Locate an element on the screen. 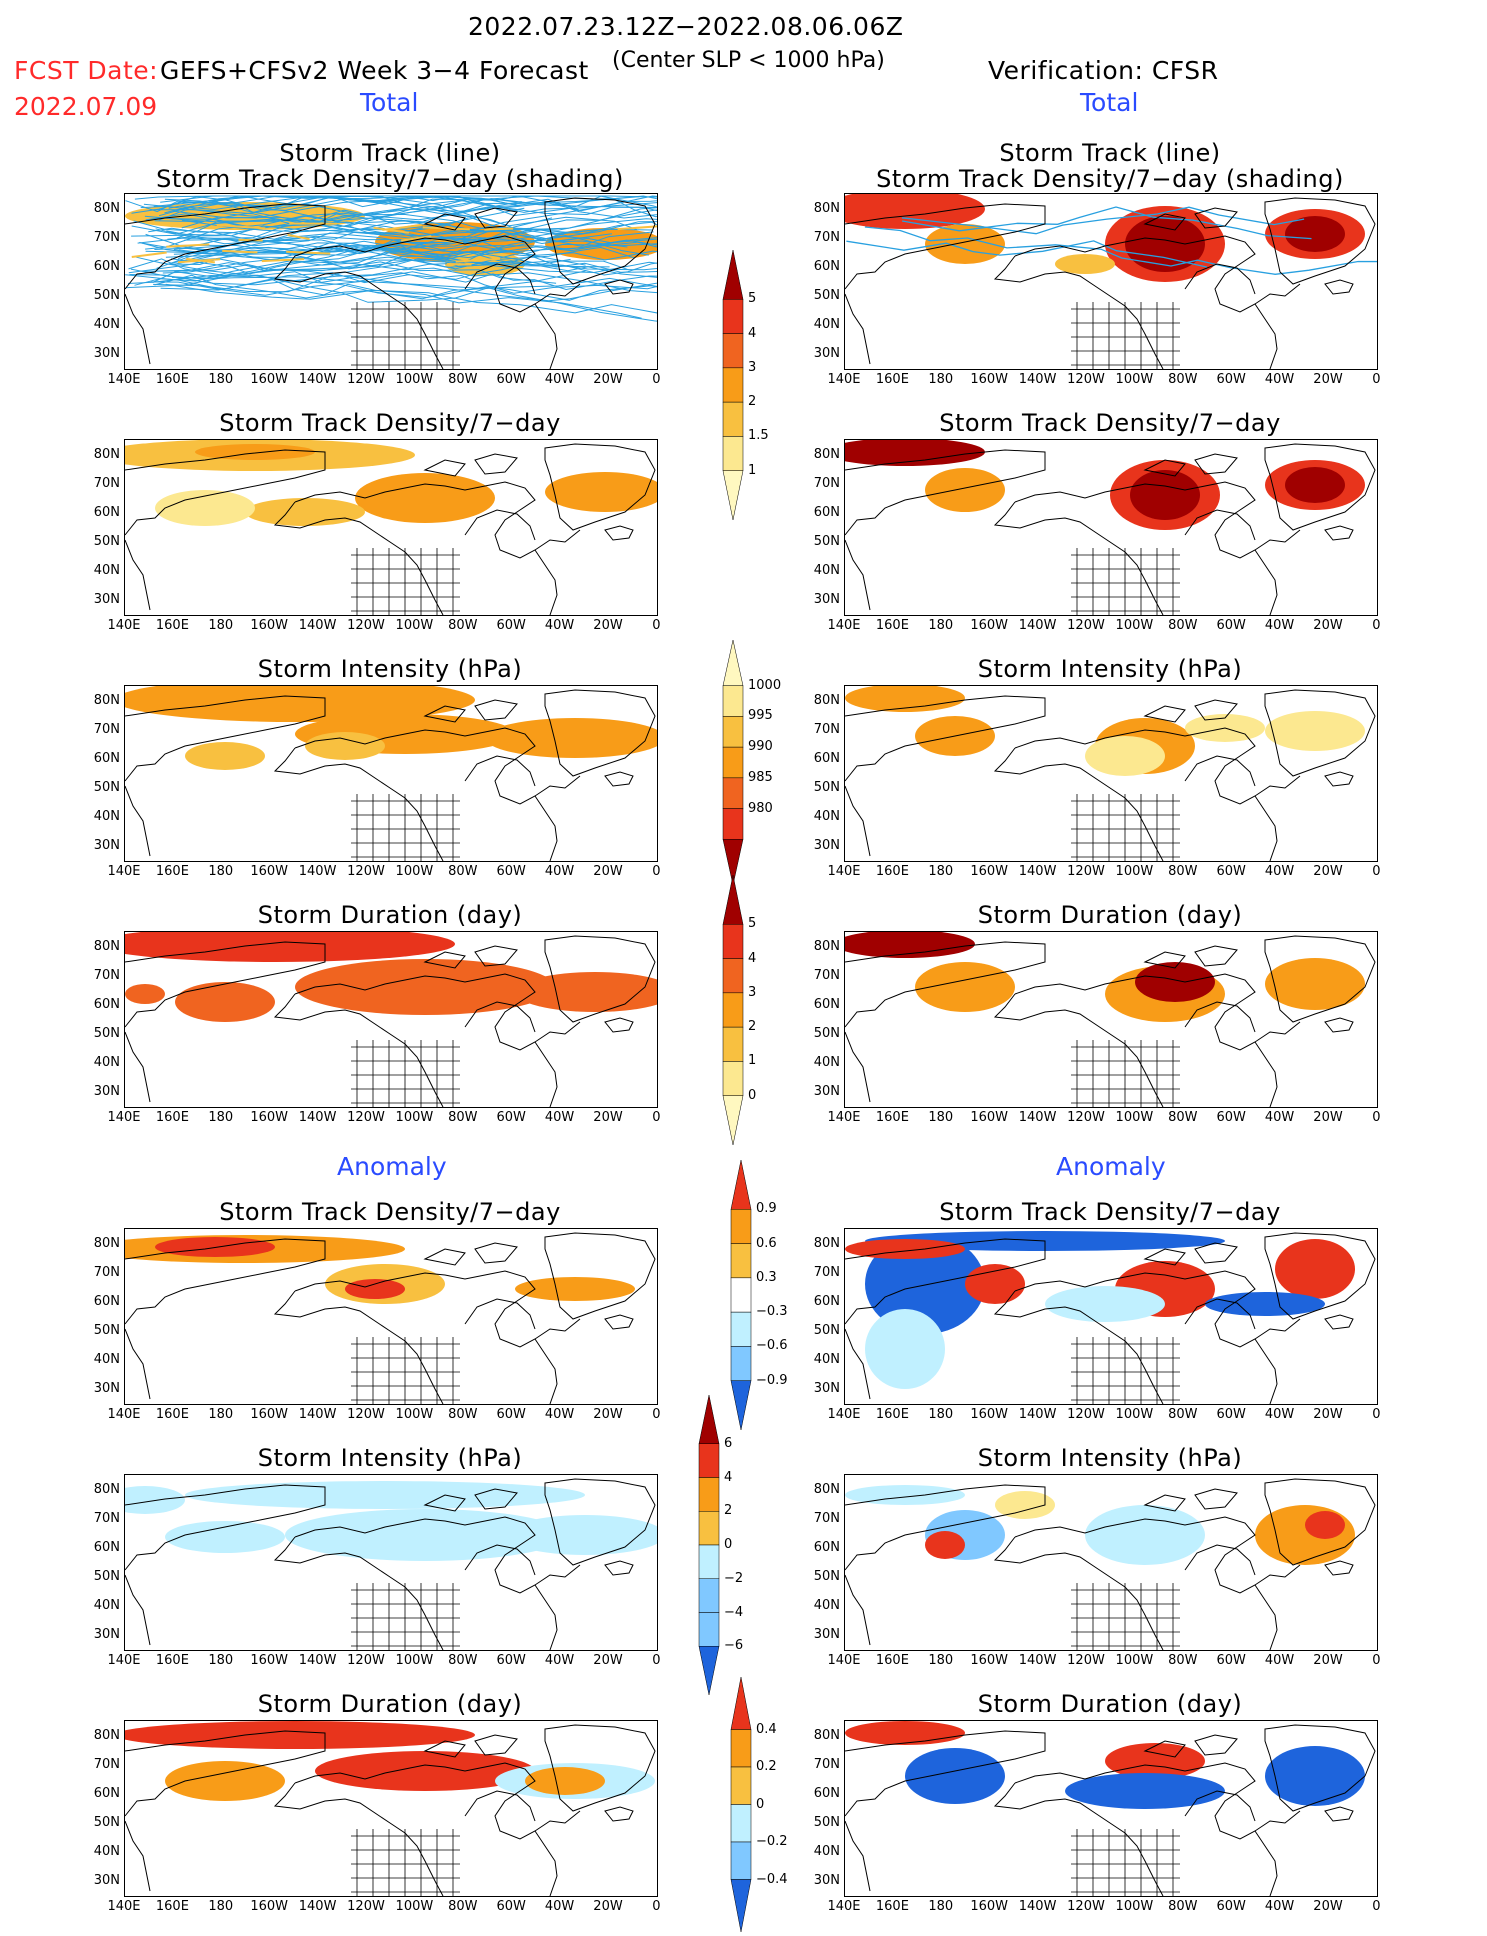 The width and height of the screenshot is (1487, 1936). panel-title: Storm Track Density/7−day is located at coordinates (1110, 1212).